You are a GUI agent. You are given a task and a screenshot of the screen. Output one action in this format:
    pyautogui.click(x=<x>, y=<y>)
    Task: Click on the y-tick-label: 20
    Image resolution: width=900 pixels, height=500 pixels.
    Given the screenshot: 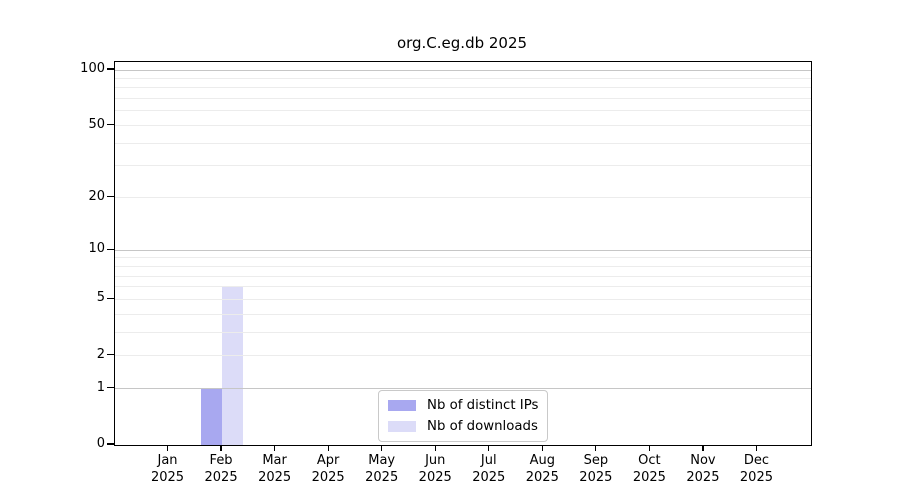 What is the action you would take?
    pyautogui.click(x=96, y=196)
    